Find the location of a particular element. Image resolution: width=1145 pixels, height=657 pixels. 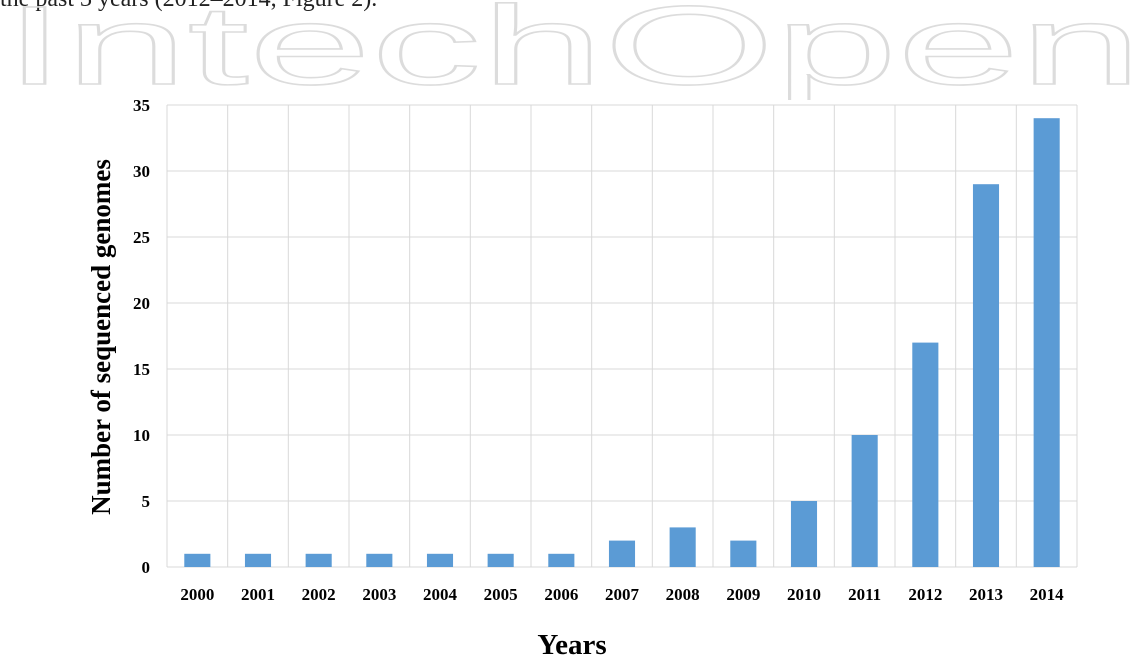

y-tick-labels: 0 5 10 15 20 25 30 35 is located at coordinates (141, 336).